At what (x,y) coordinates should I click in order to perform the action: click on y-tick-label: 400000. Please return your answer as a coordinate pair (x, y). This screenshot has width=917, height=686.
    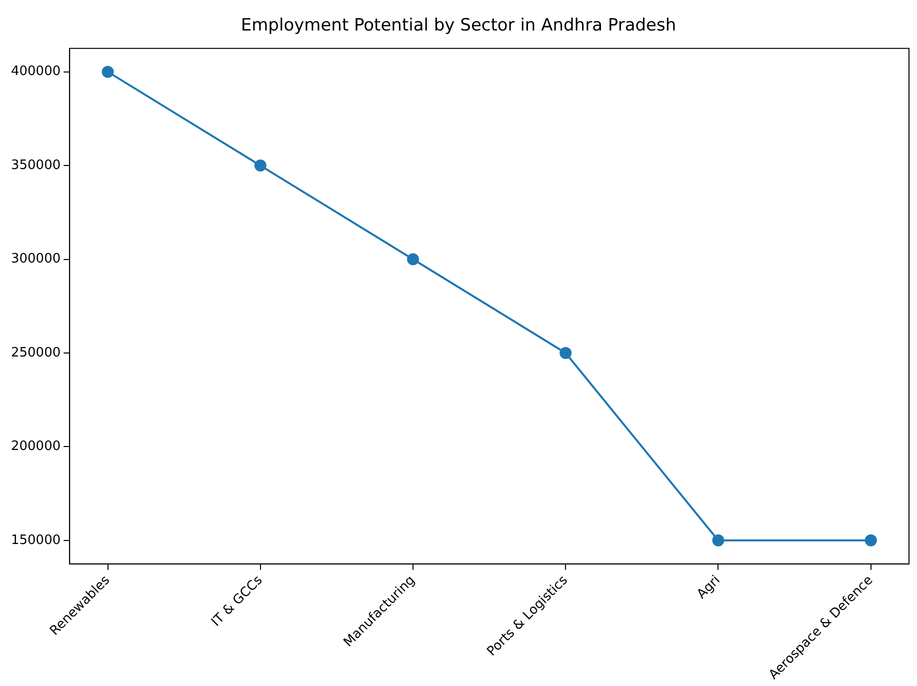
    Looking at the image, I should click on (35, 72).